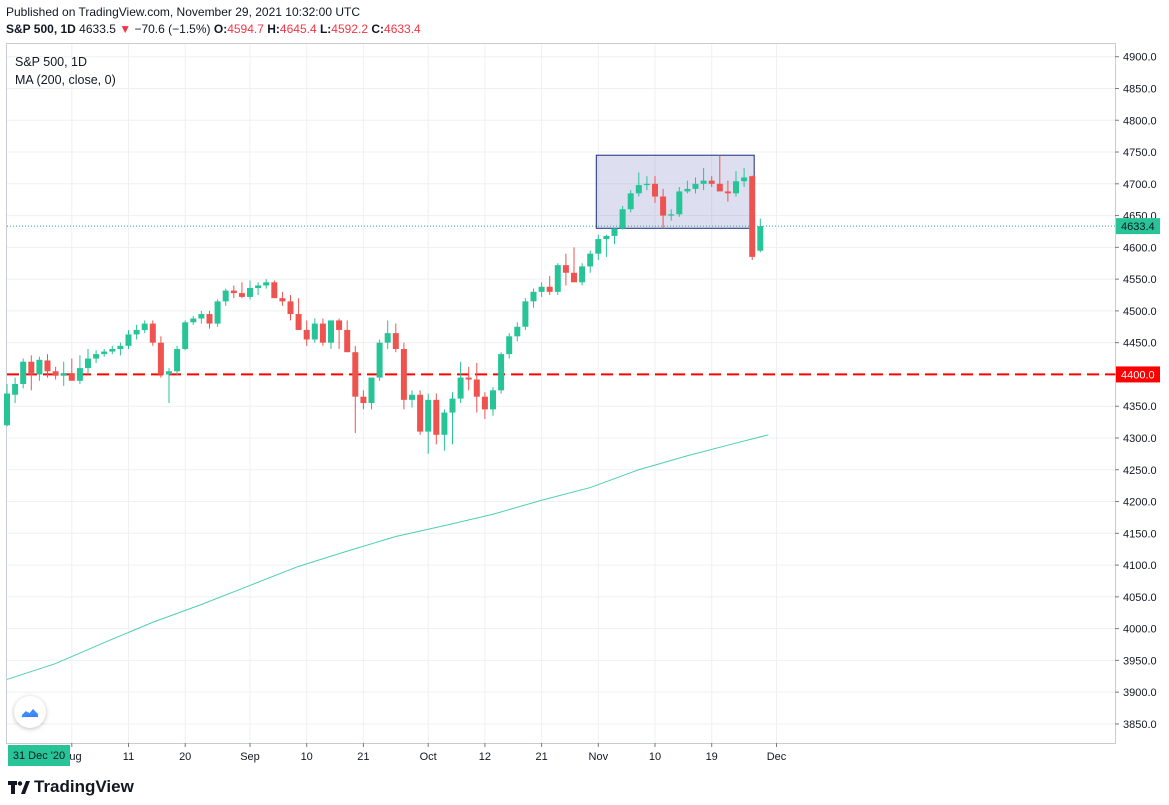  What do you see at coordinates (1138, 226) in the screenshot?
I see `last-price-badge` at bounding box center [1138, 226].